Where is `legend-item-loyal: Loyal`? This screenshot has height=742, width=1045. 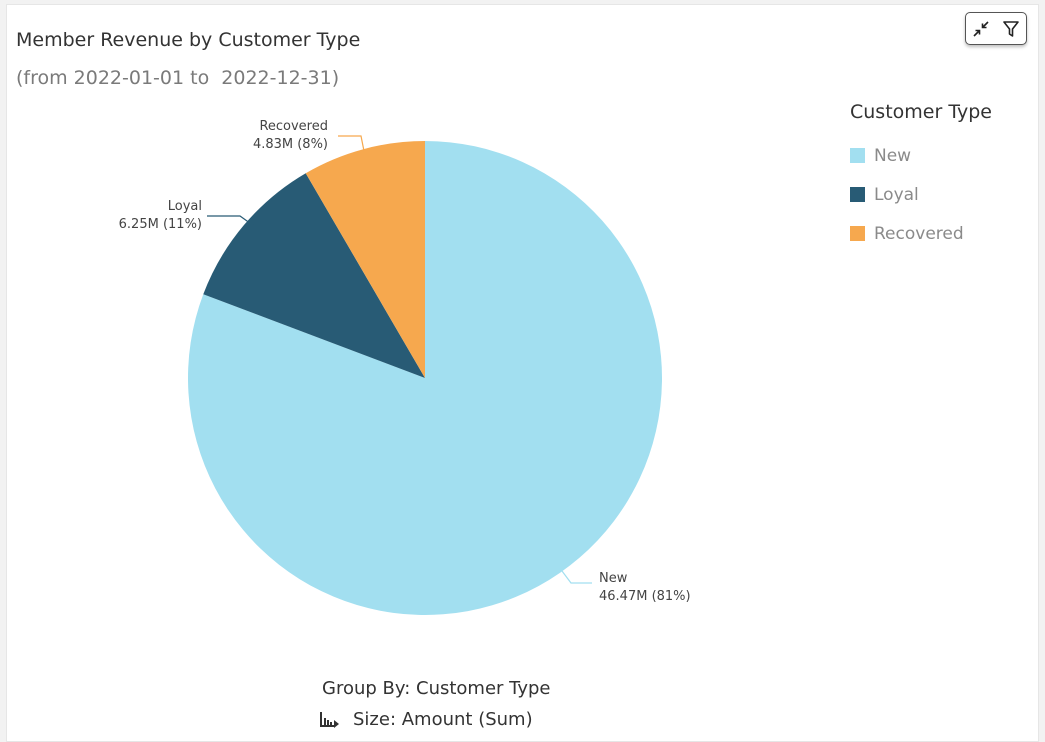
legend-item-loyal: Loyal is located at coordinates (921, 194).